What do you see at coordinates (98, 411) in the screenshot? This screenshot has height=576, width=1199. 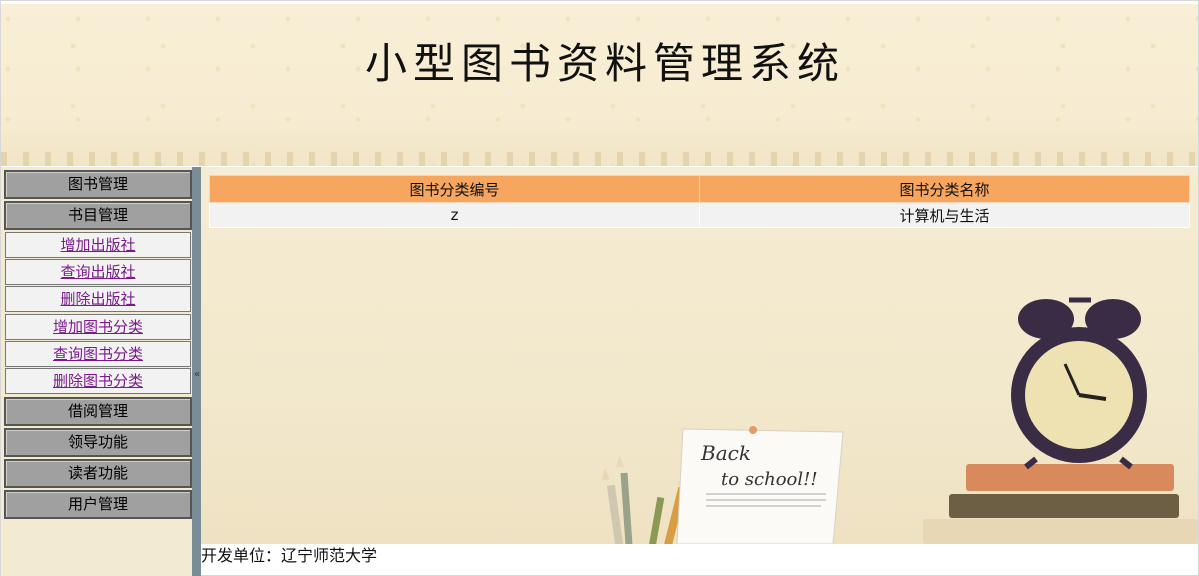 I see `menu-borrow-management: 借阅管理` at bounding box center [98, 411].